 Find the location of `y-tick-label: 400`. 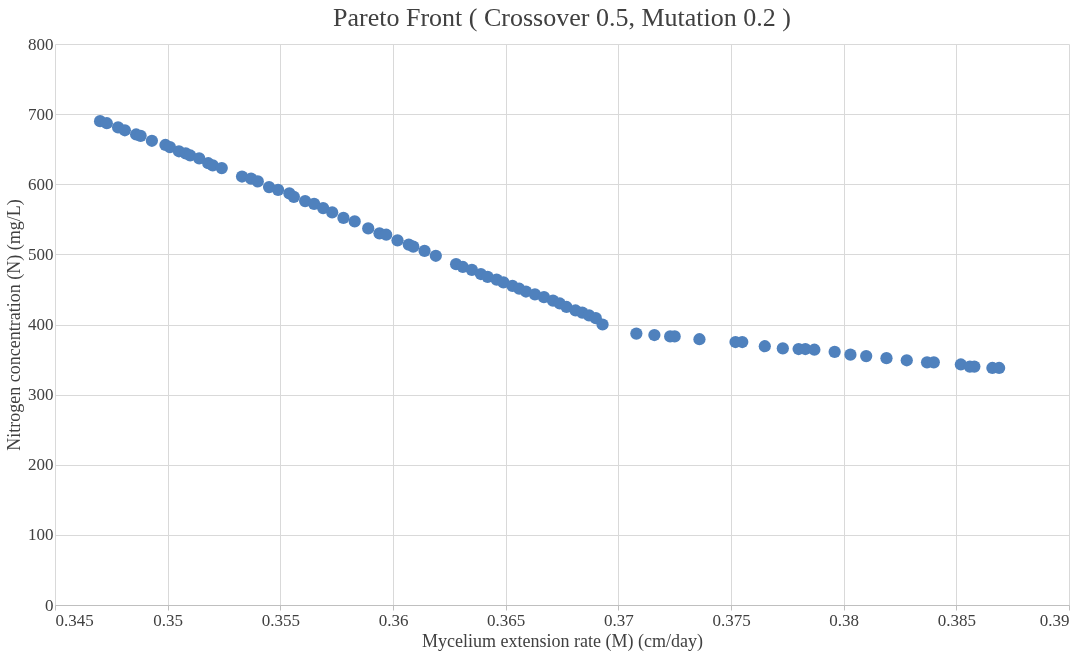

y-tick-label: 400 is located at coordinates (41, 324).